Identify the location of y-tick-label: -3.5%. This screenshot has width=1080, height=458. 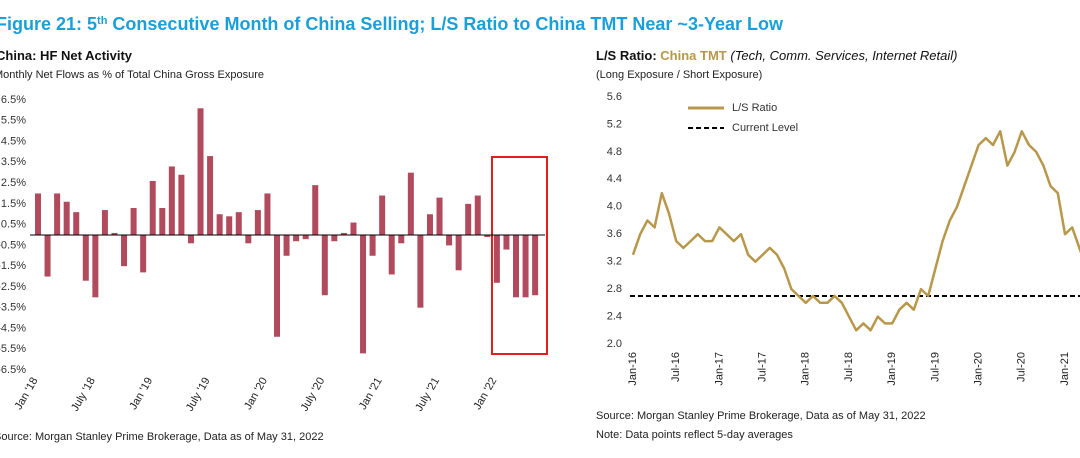
(13, 308).